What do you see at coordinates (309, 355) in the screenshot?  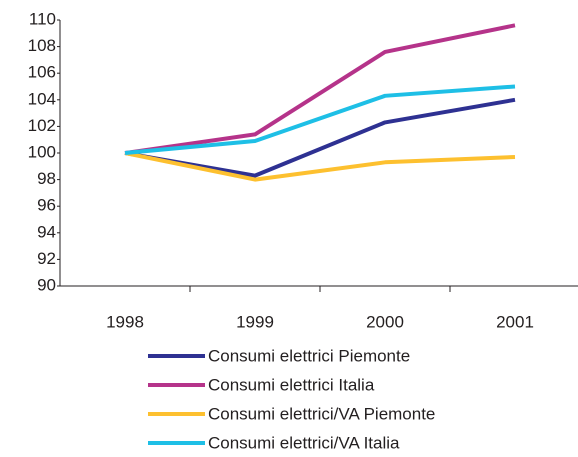 I see `legend-label: Consumi elettrici Piemonte` at bounding box center [309, 355].